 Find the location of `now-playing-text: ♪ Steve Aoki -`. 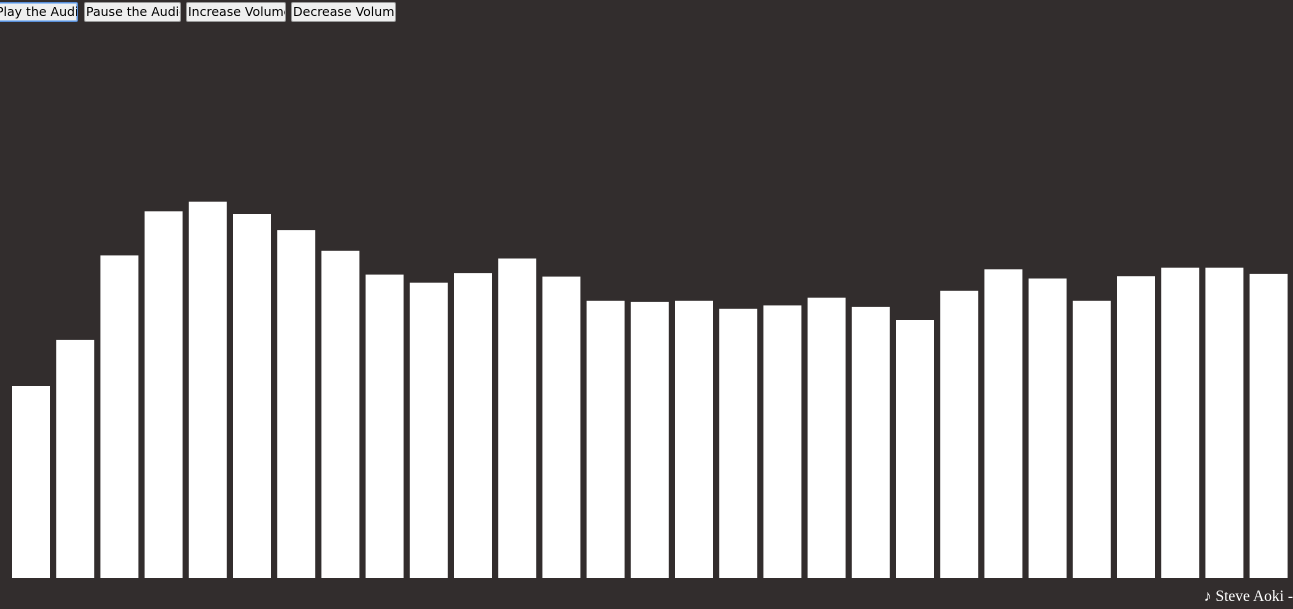

now-playing-text: ♪ Steve Aoki - is located at coordinates (1248, 596).